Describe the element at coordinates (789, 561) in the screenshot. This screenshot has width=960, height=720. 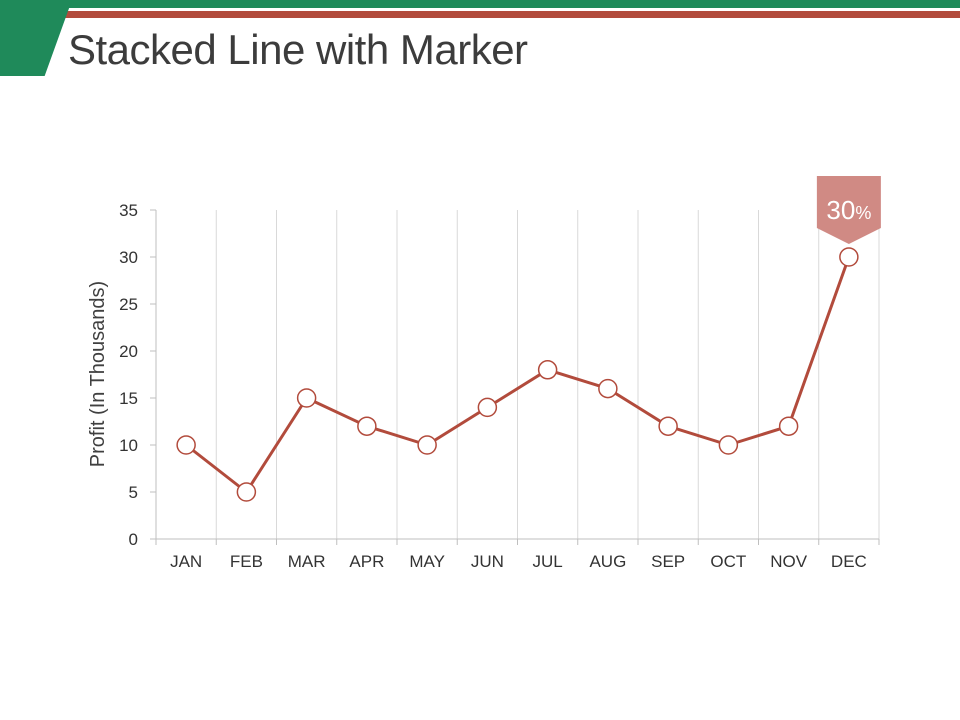
I see `x-tick-label: NOV` at that location.